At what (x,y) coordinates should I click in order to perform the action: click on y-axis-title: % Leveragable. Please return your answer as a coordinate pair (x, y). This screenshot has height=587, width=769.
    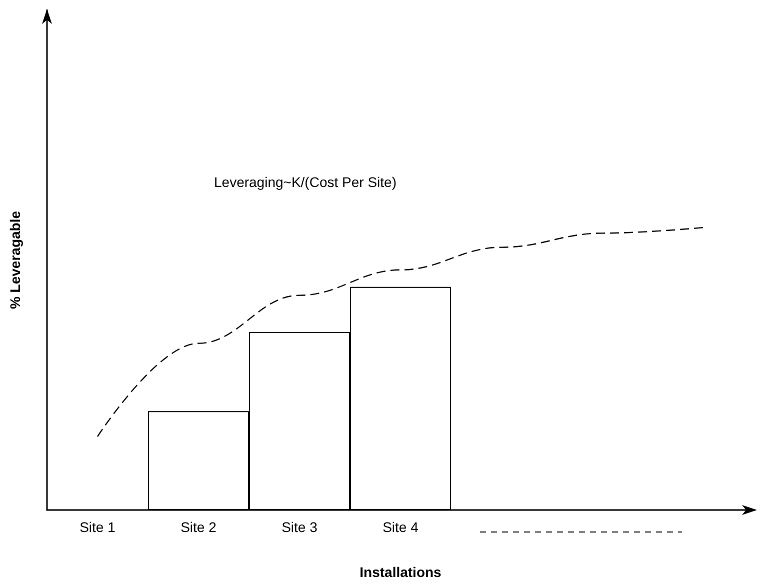
    Looking at the image, I should click on (15, 260).